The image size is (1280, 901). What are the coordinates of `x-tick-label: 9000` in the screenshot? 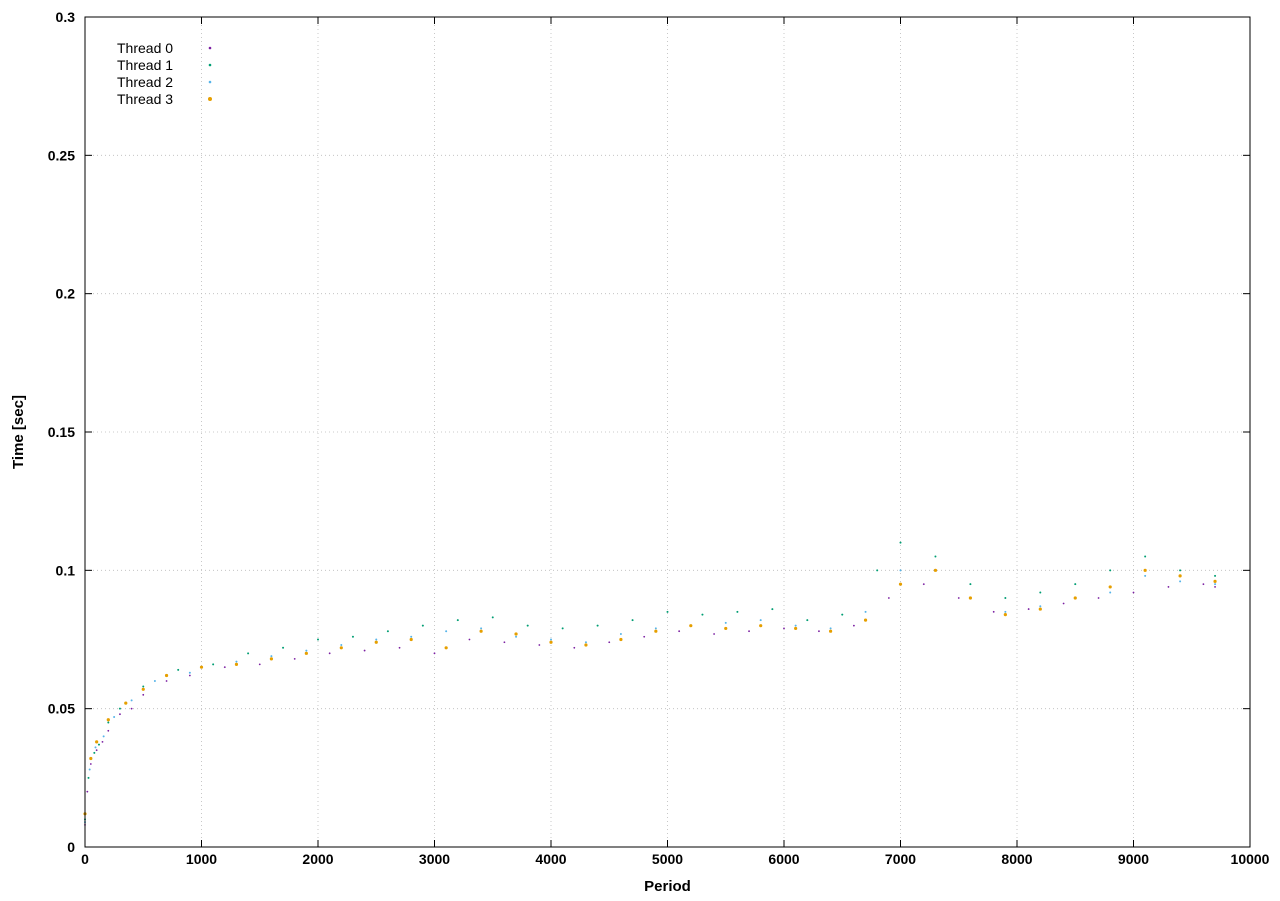 It's located at (1133, 859).